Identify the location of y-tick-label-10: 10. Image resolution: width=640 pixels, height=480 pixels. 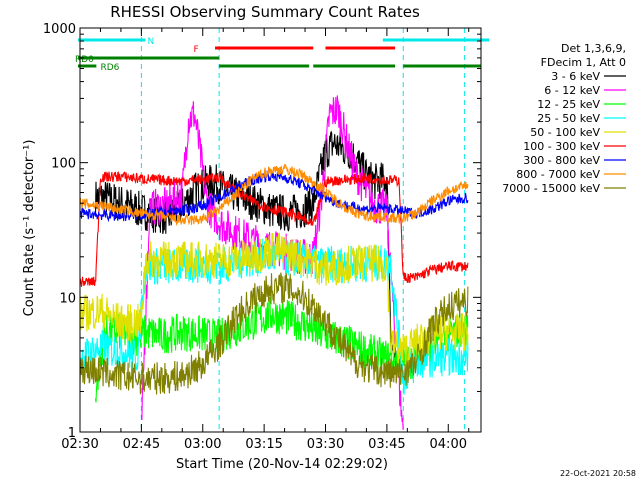
(67, 298).